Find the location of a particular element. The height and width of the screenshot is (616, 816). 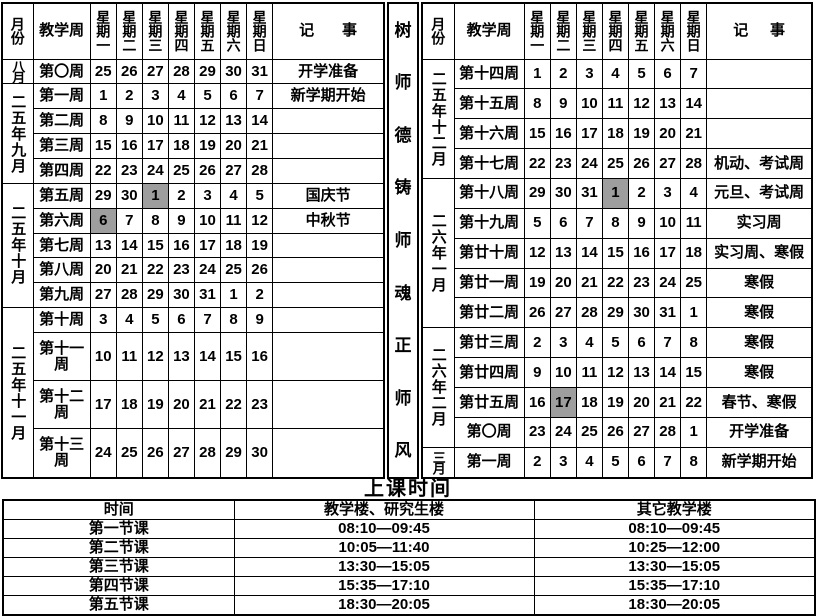

day-cell: 15 is located at coordinates (537, 134).